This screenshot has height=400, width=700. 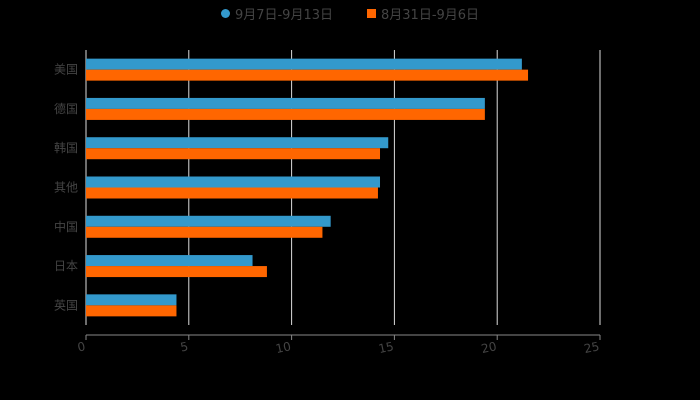 I want to click on x-tick-label: 10, so click(x=283, y=347).